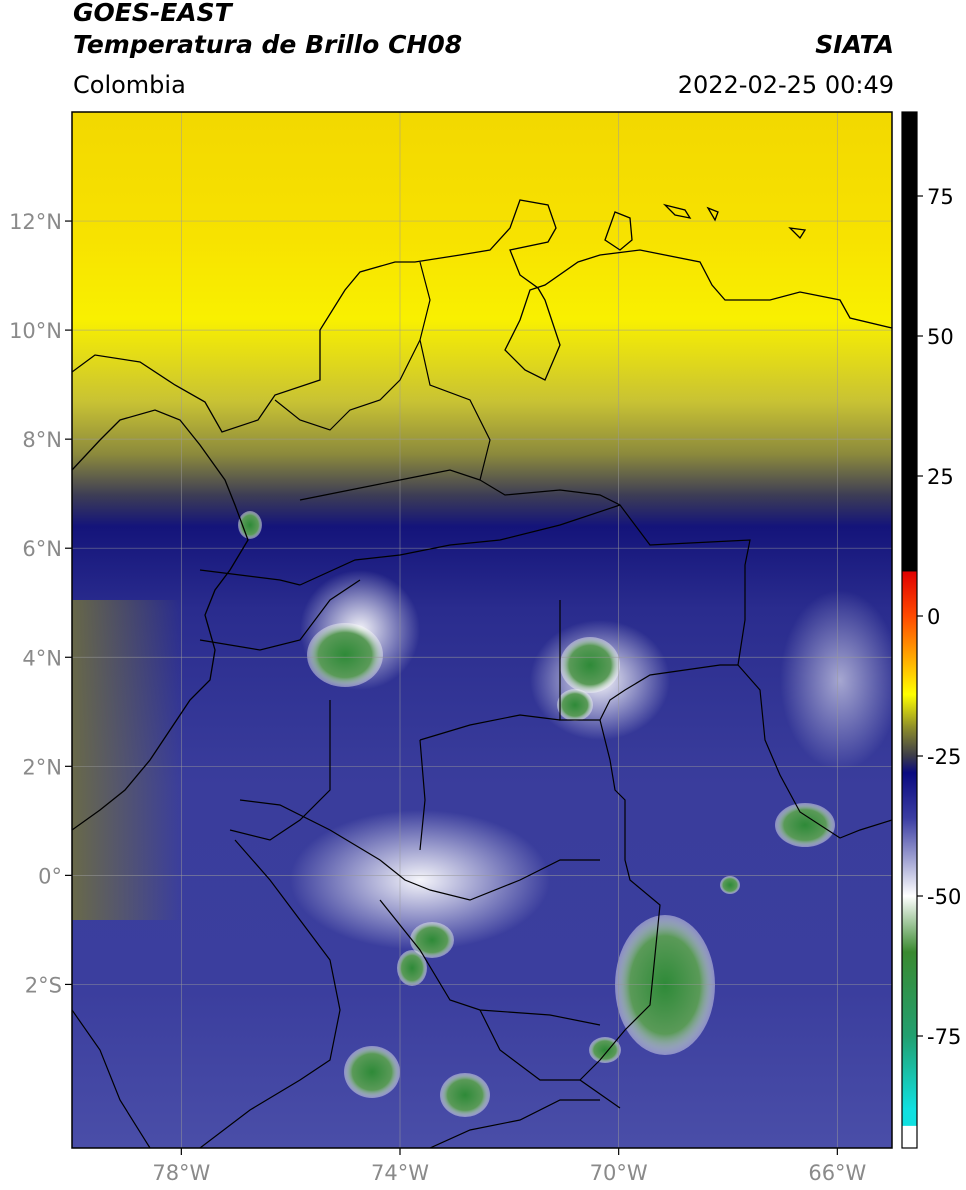  I want to click on lon-tick-label: 74°W, so click(400, 1173).